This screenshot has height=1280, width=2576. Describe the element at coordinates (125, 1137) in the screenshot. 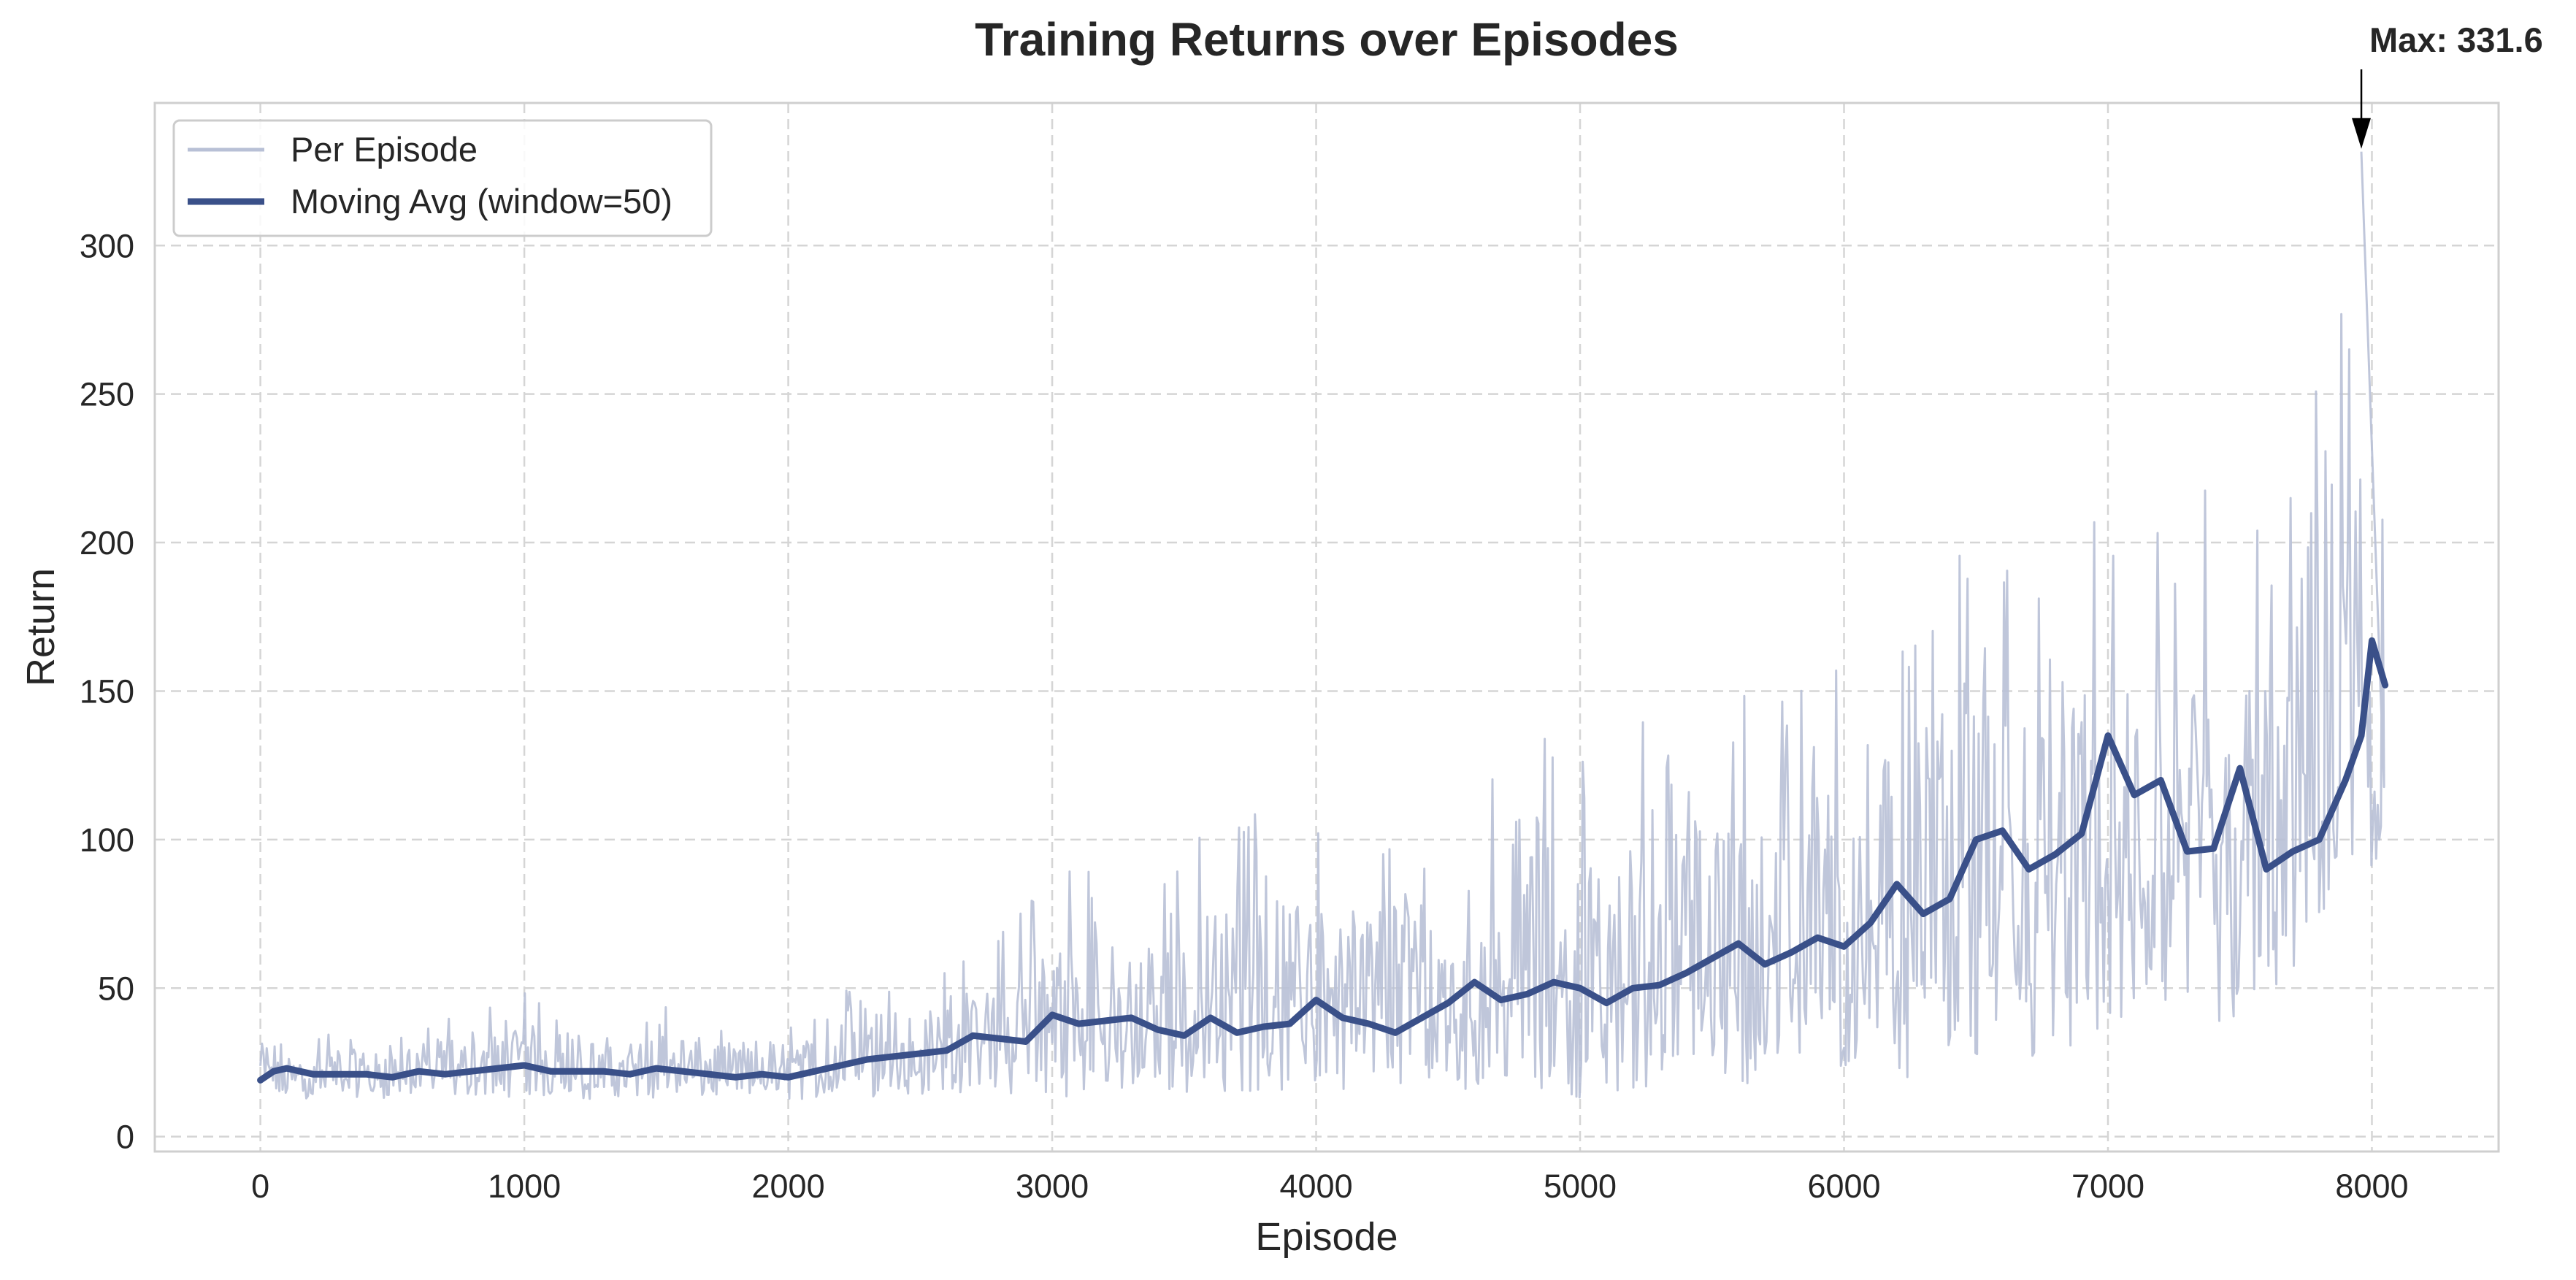

I see `y-tick-label: 0` at that location.